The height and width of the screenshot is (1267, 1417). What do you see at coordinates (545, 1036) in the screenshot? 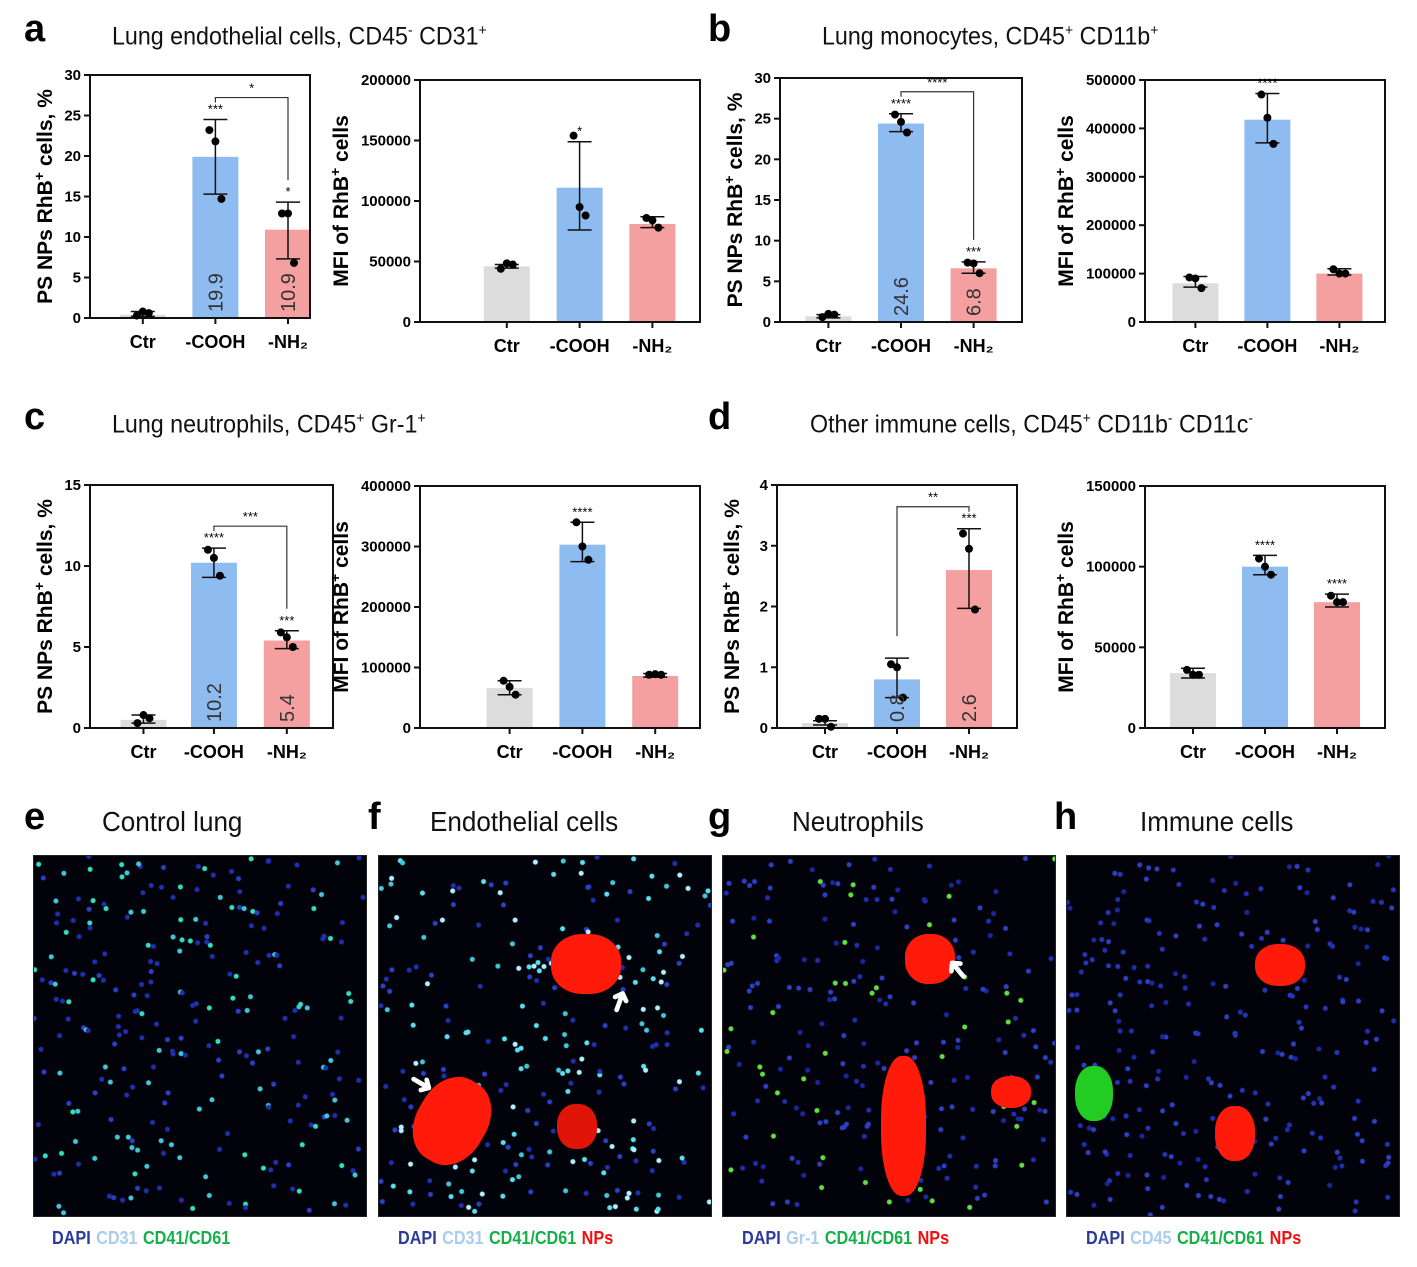
I see `microscopy-image-endothelial: ➜ ➜` at bounding box center [545, 1036].